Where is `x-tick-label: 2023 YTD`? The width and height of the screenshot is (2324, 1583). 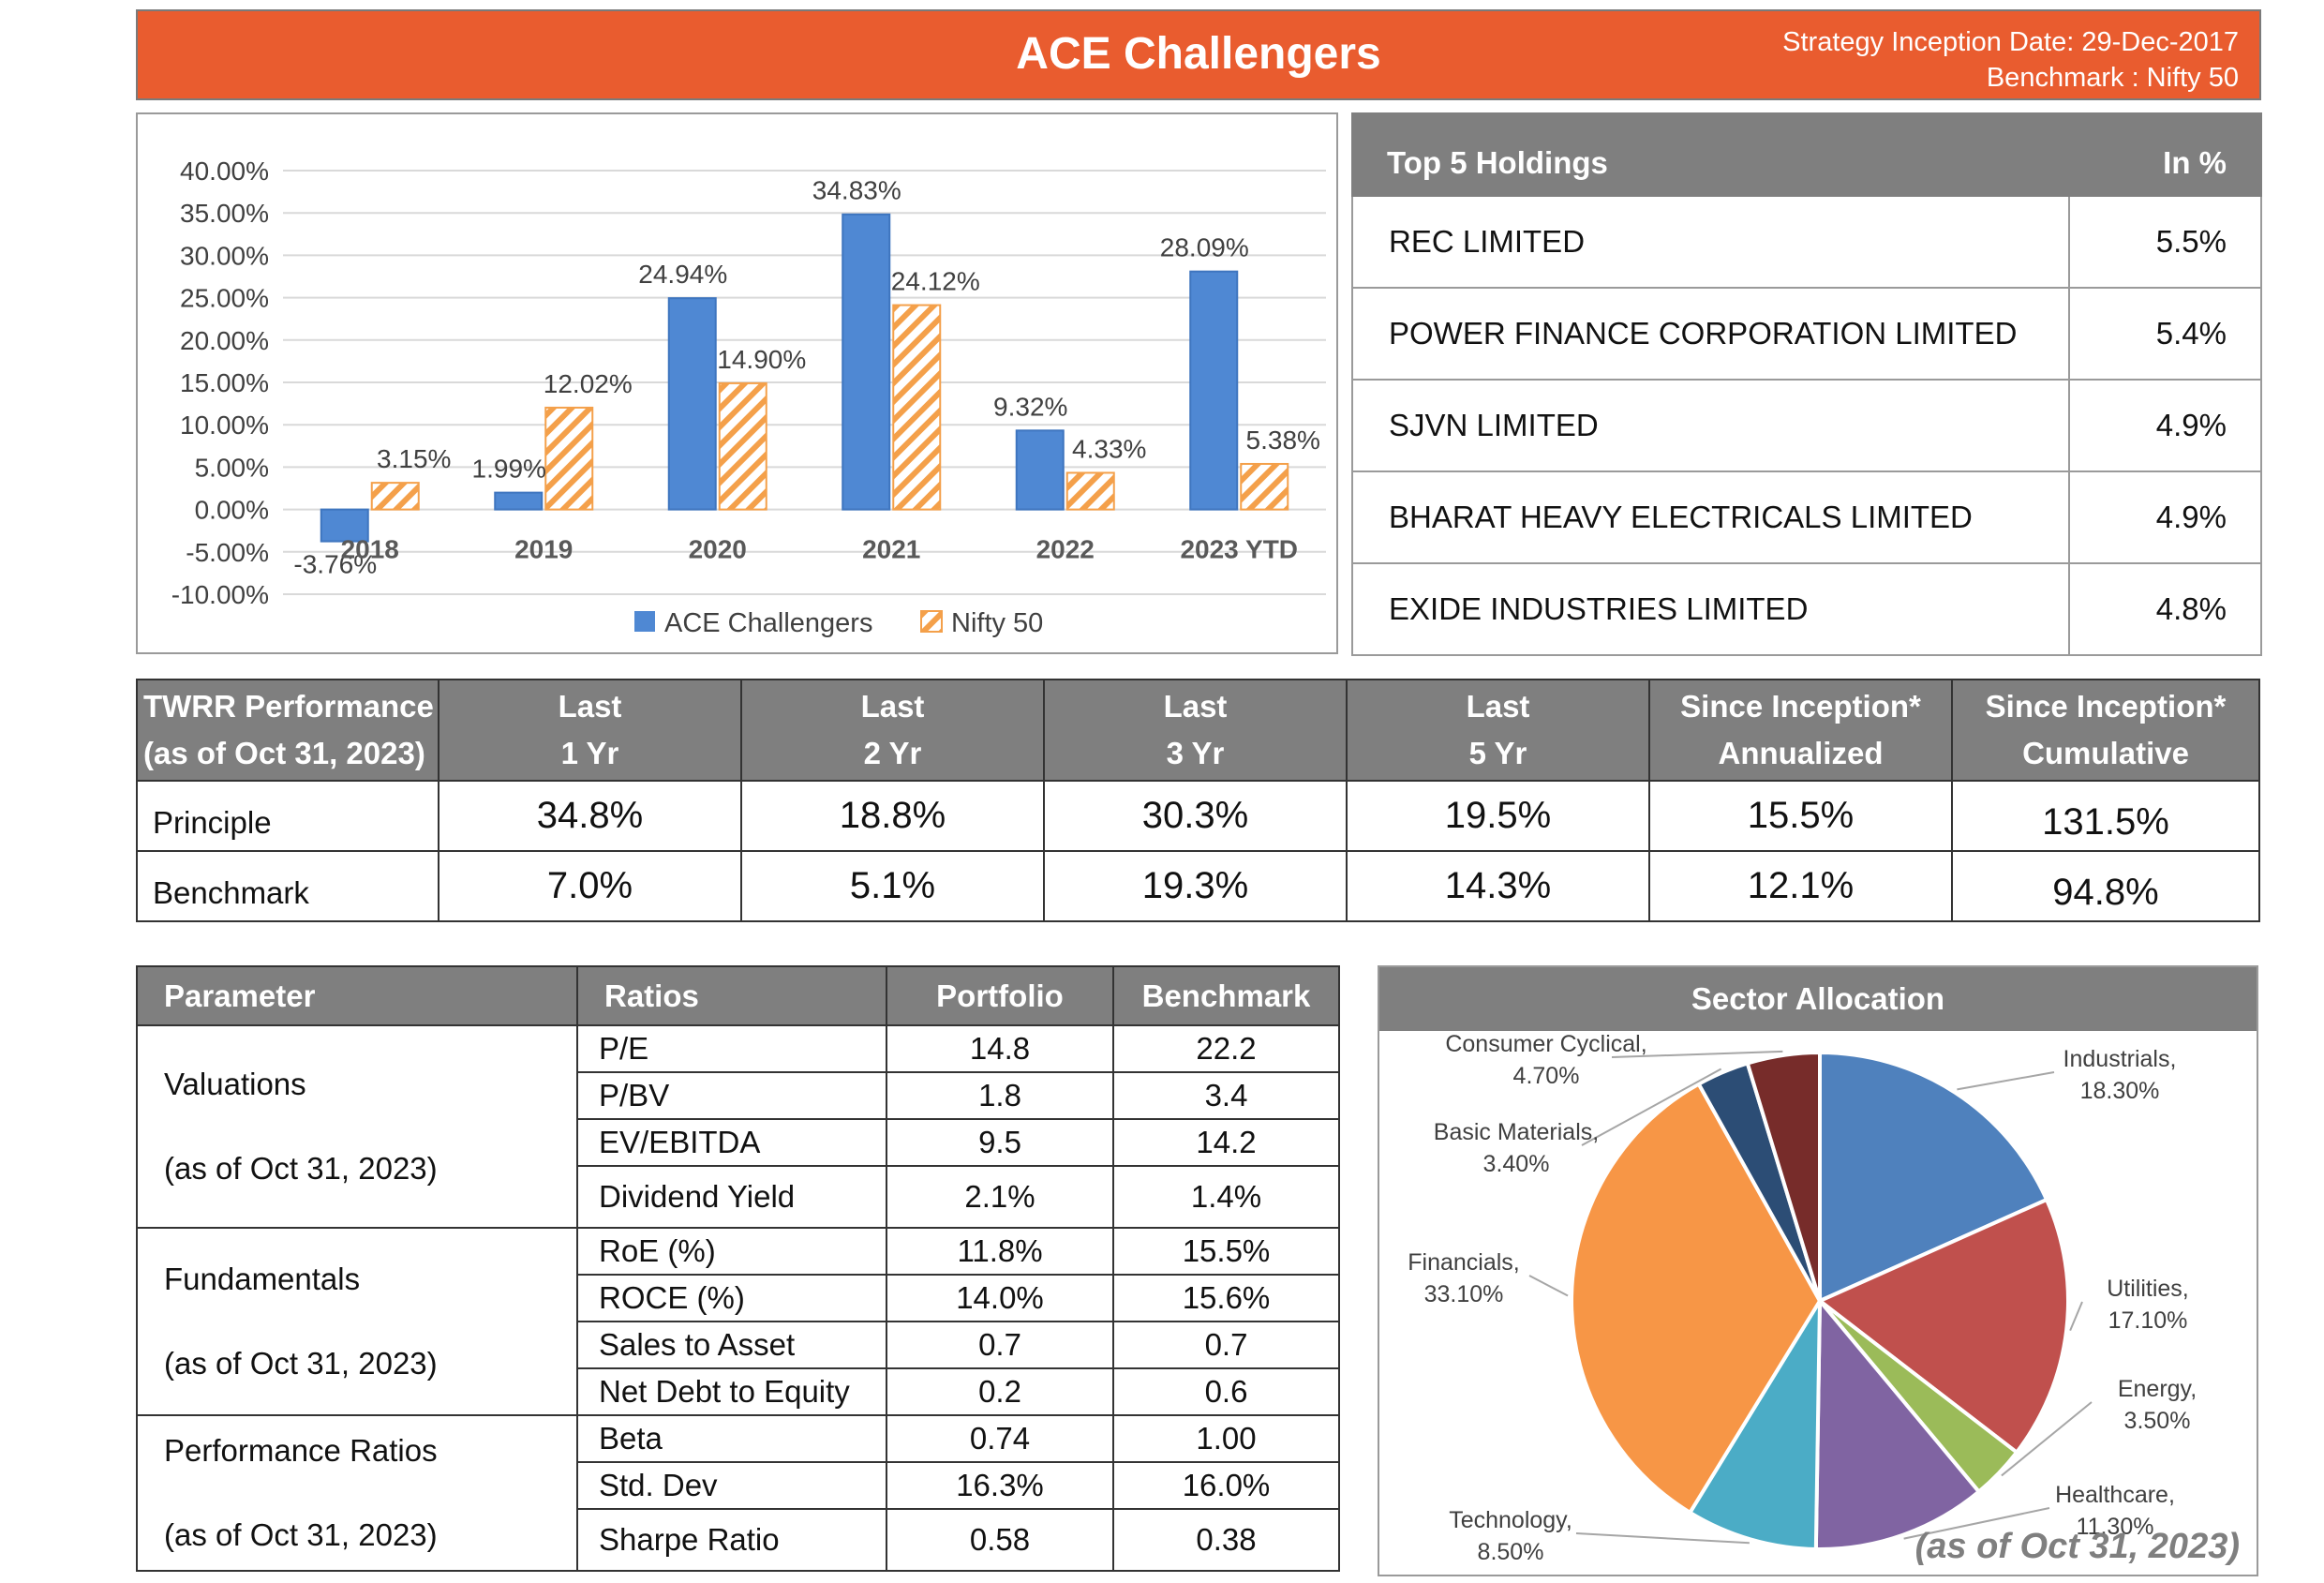 x-tick-label: 2023 YTD is located at coordinates (1239, 549).